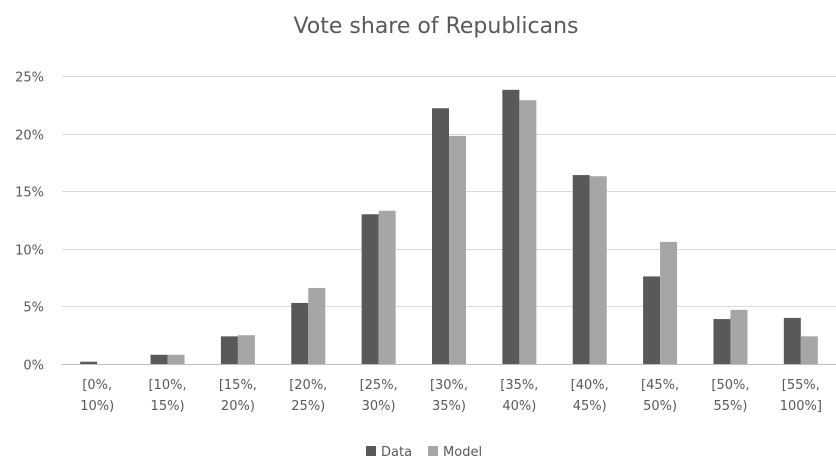 The height and width of the screenshot is (464, 836). Describe the element at coordinates (660, 385) in the screenshot. I see `x-category-label: [45%,` at that location.